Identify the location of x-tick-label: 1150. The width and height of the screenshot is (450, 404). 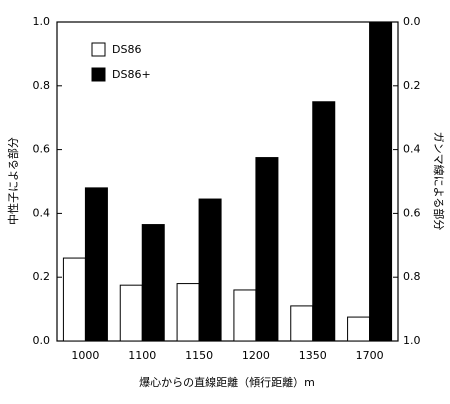
(199, 355).